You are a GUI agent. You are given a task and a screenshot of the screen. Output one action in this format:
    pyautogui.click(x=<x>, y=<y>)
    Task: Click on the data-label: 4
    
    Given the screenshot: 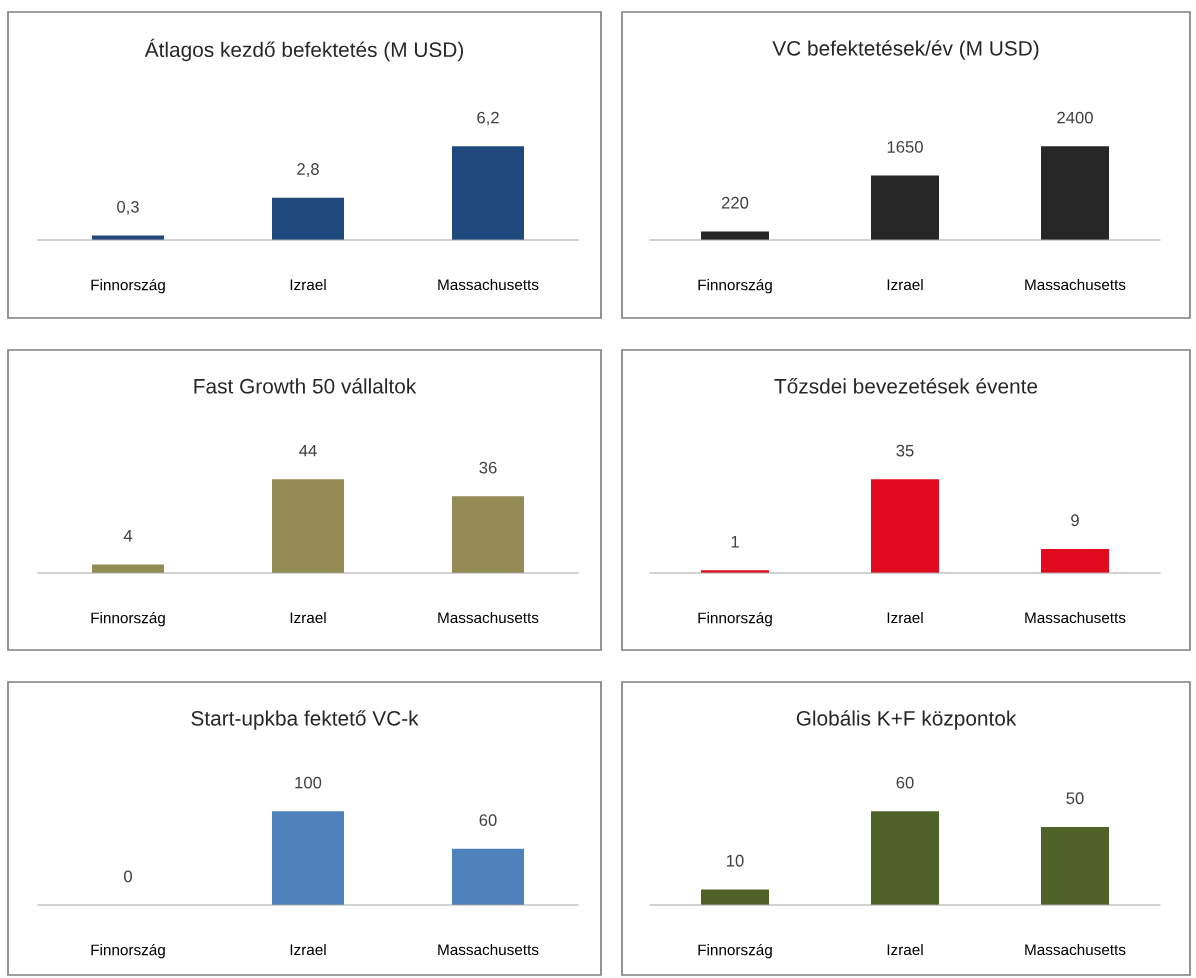 What is the action you would take?
    pyautogui.click(x=128, y=536)
    